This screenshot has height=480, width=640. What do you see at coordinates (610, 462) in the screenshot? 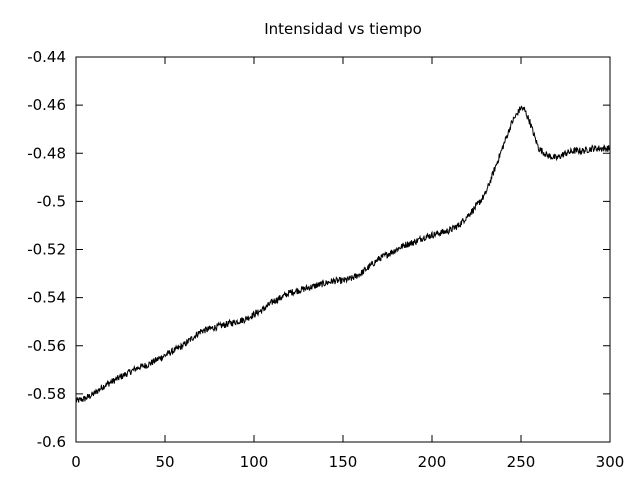
I see `x-tick-label: 300` at bounding box center [610, 462].